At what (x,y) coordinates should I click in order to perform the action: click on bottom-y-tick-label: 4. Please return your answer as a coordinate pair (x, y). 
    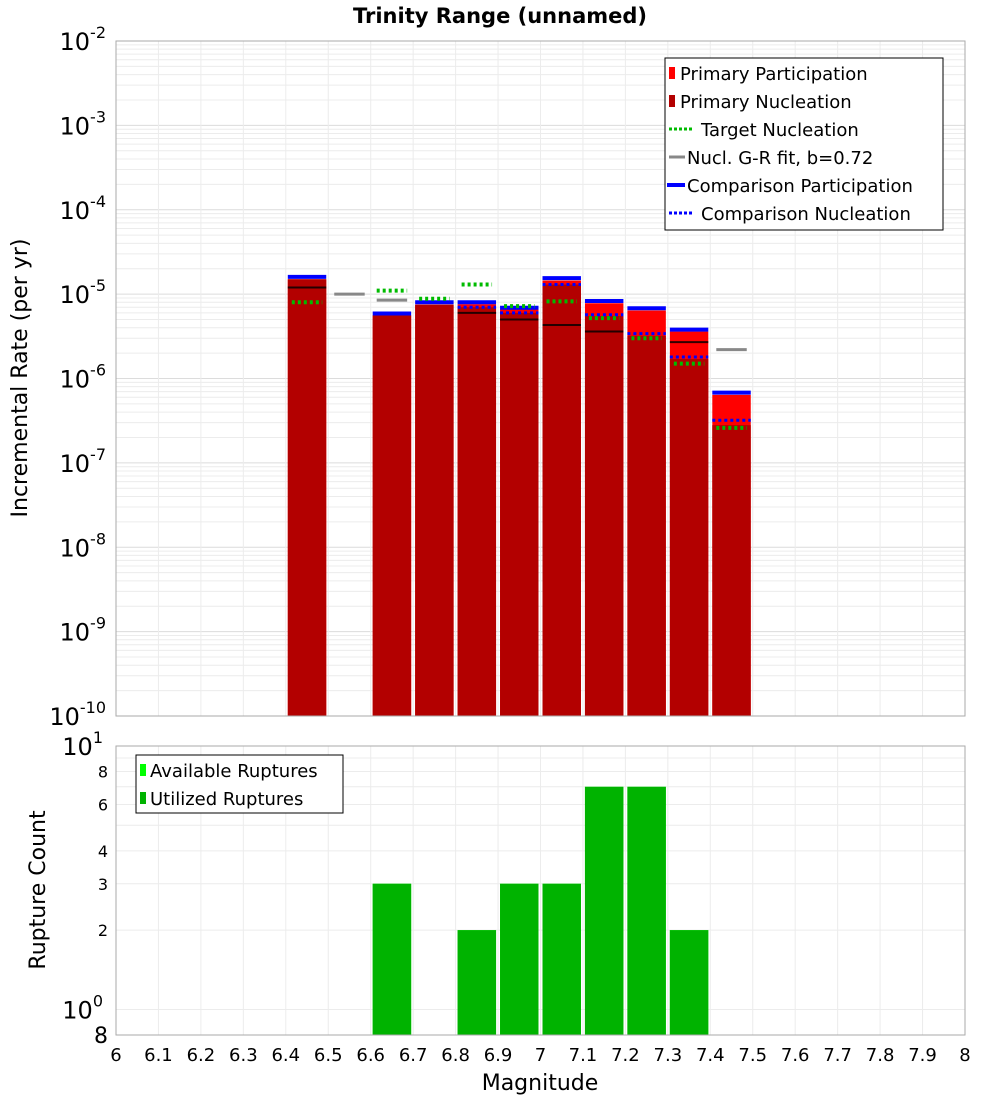
    Looking at the image, I should click on (103, 851).